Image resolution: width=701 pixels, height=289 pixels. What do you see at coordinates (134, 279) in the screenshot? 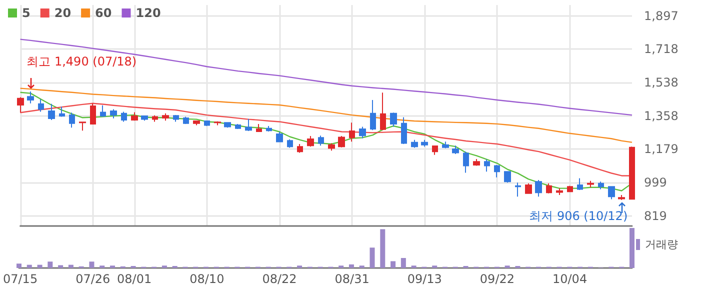
I see `x-tick-label: 08/01` at bounding box center [134, 279].